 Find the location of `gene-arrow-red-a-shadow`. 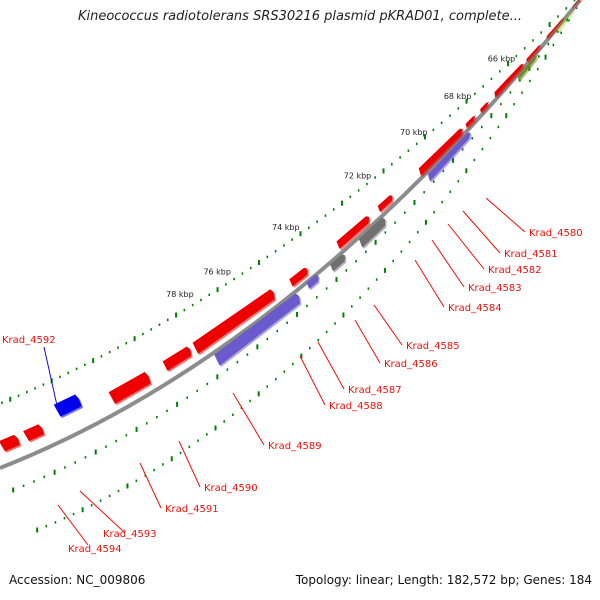

gene-arrow-red-a-shadow is located at coordinates (535, 55).